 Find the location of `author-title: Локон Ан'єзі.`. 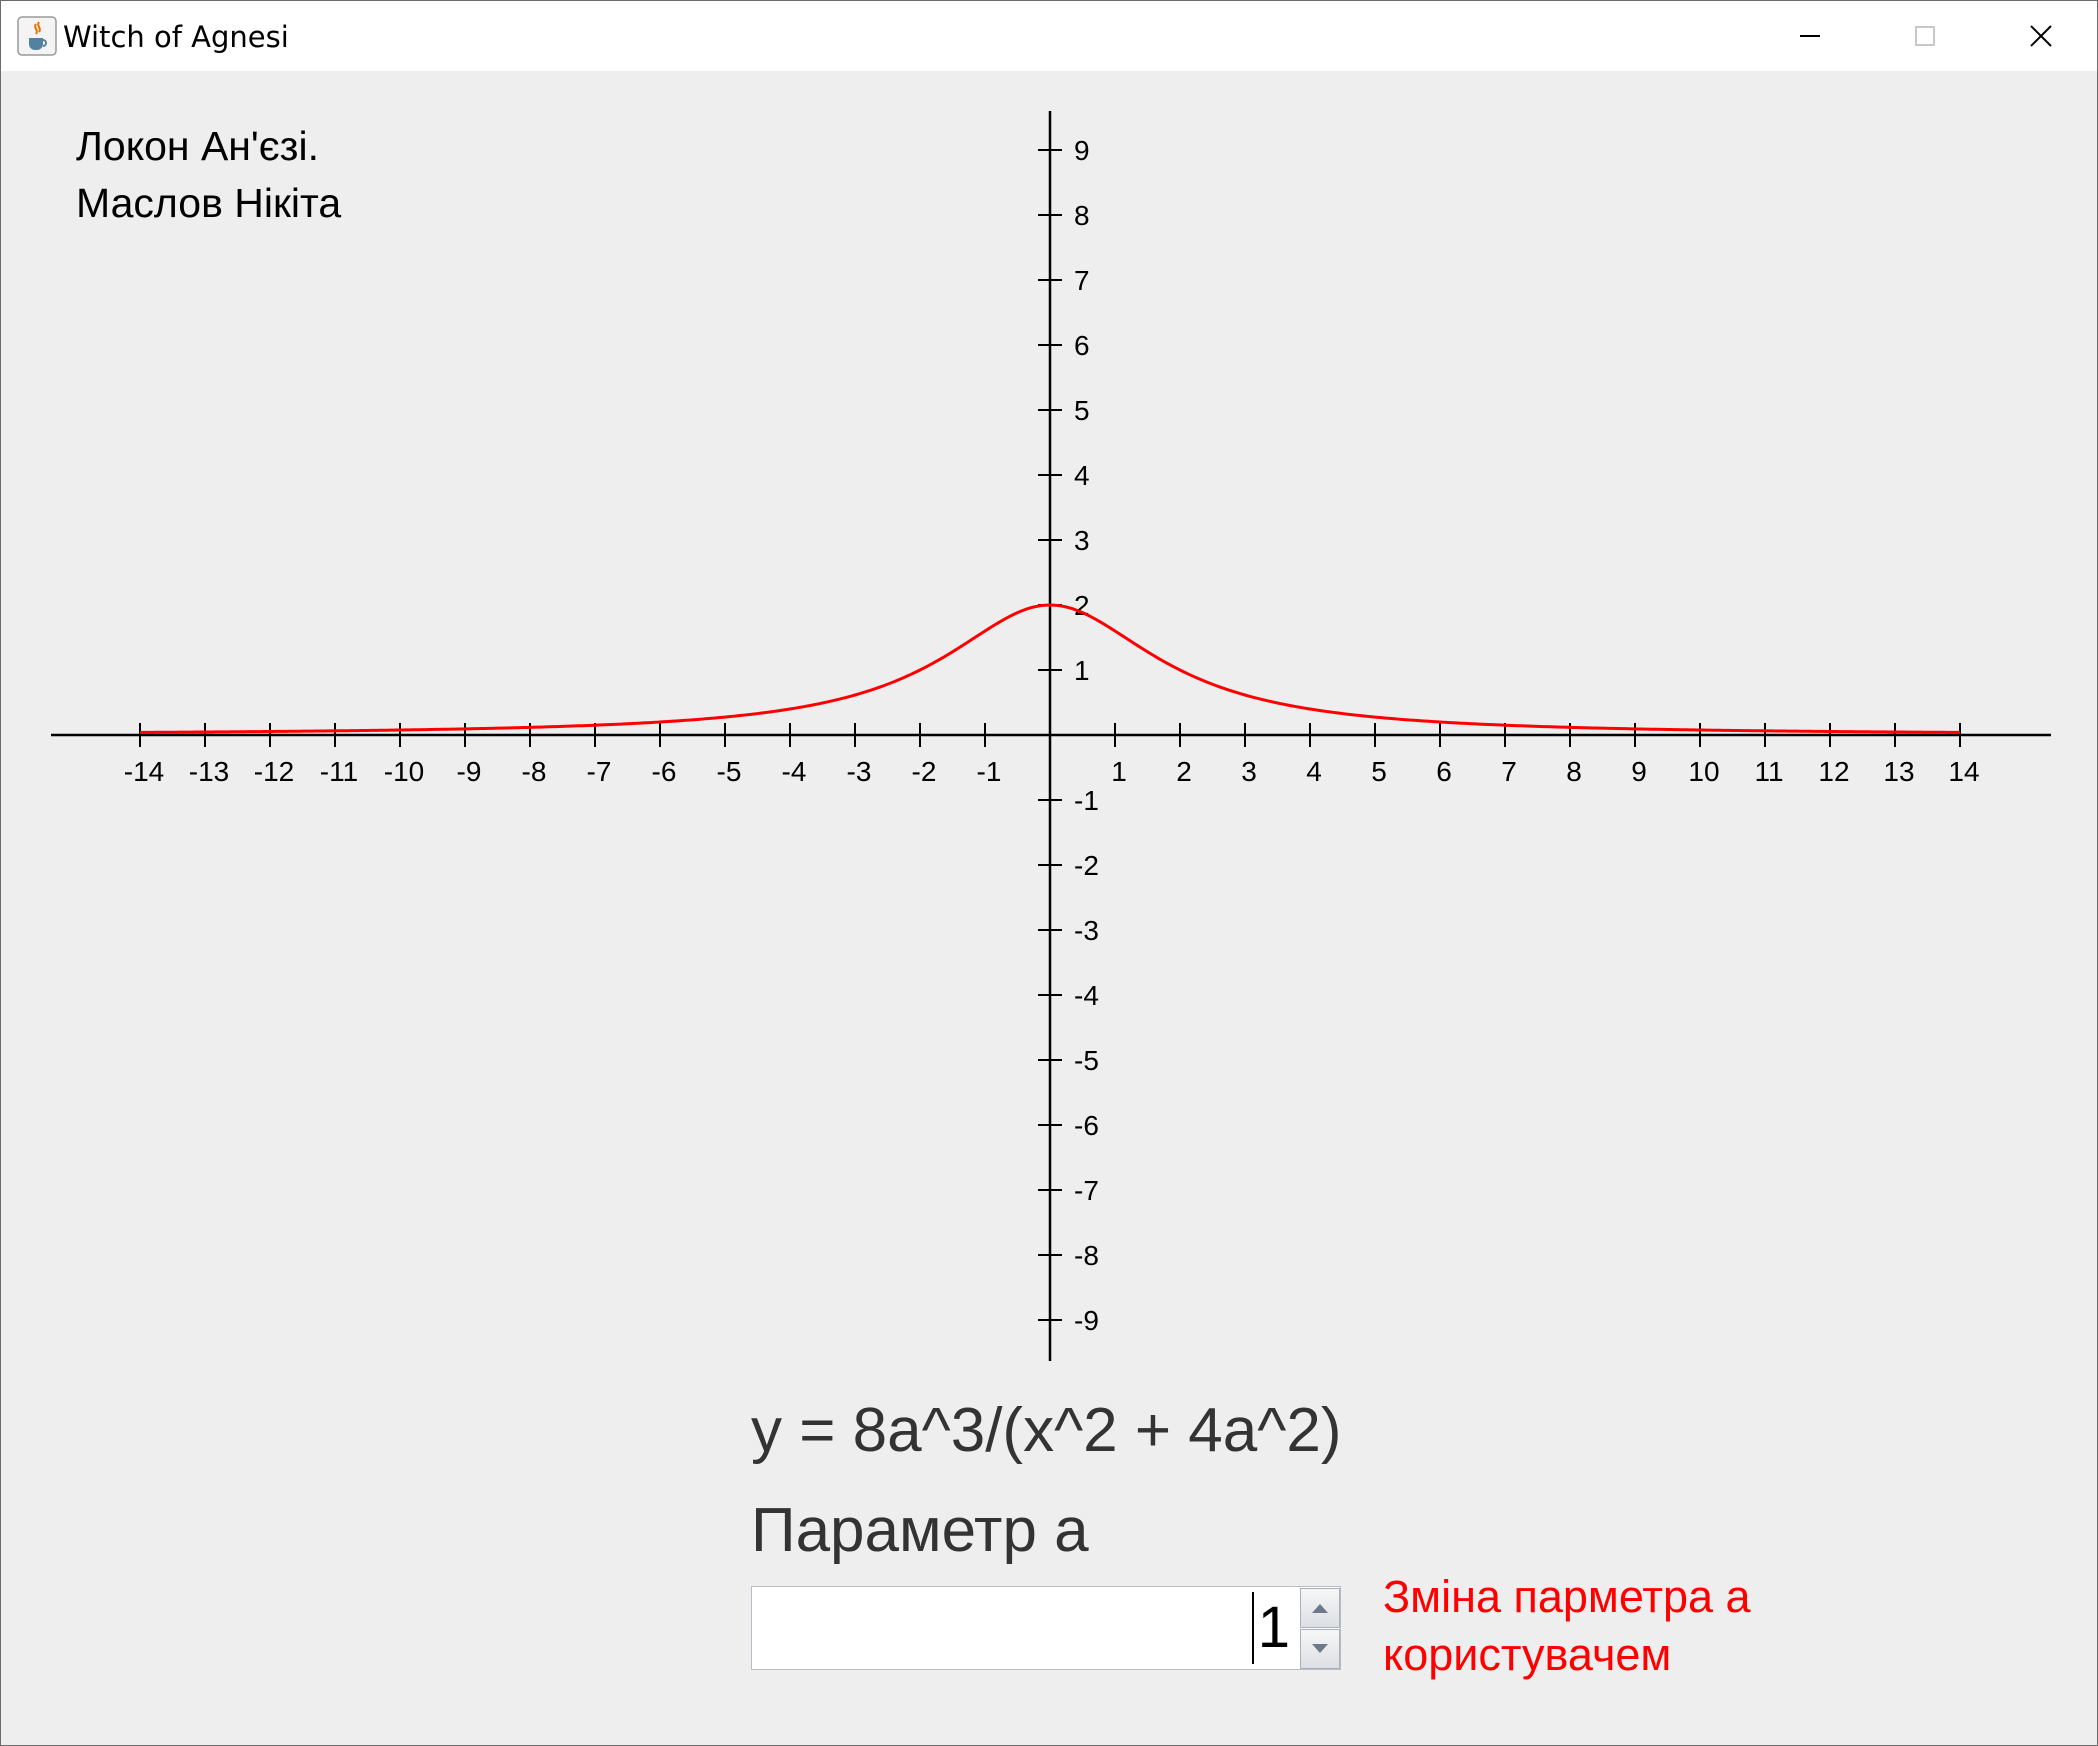

author-title: Локон Ан'єзі. is located at coordinates (197, 146).